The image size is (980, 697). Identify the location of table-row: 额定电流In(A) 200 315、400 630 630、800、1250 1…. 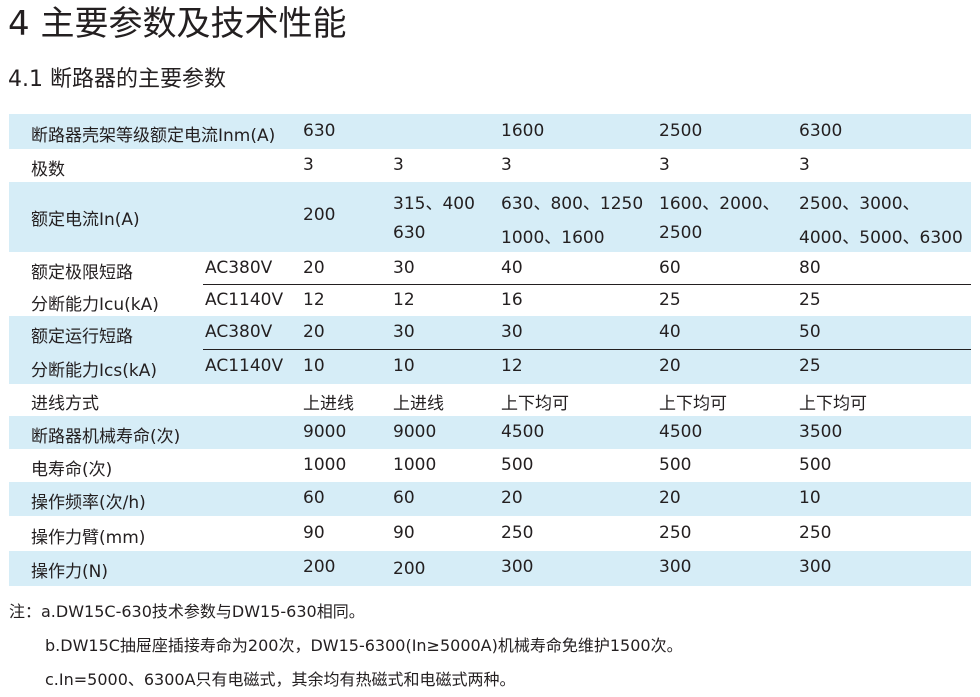
(490, 217).